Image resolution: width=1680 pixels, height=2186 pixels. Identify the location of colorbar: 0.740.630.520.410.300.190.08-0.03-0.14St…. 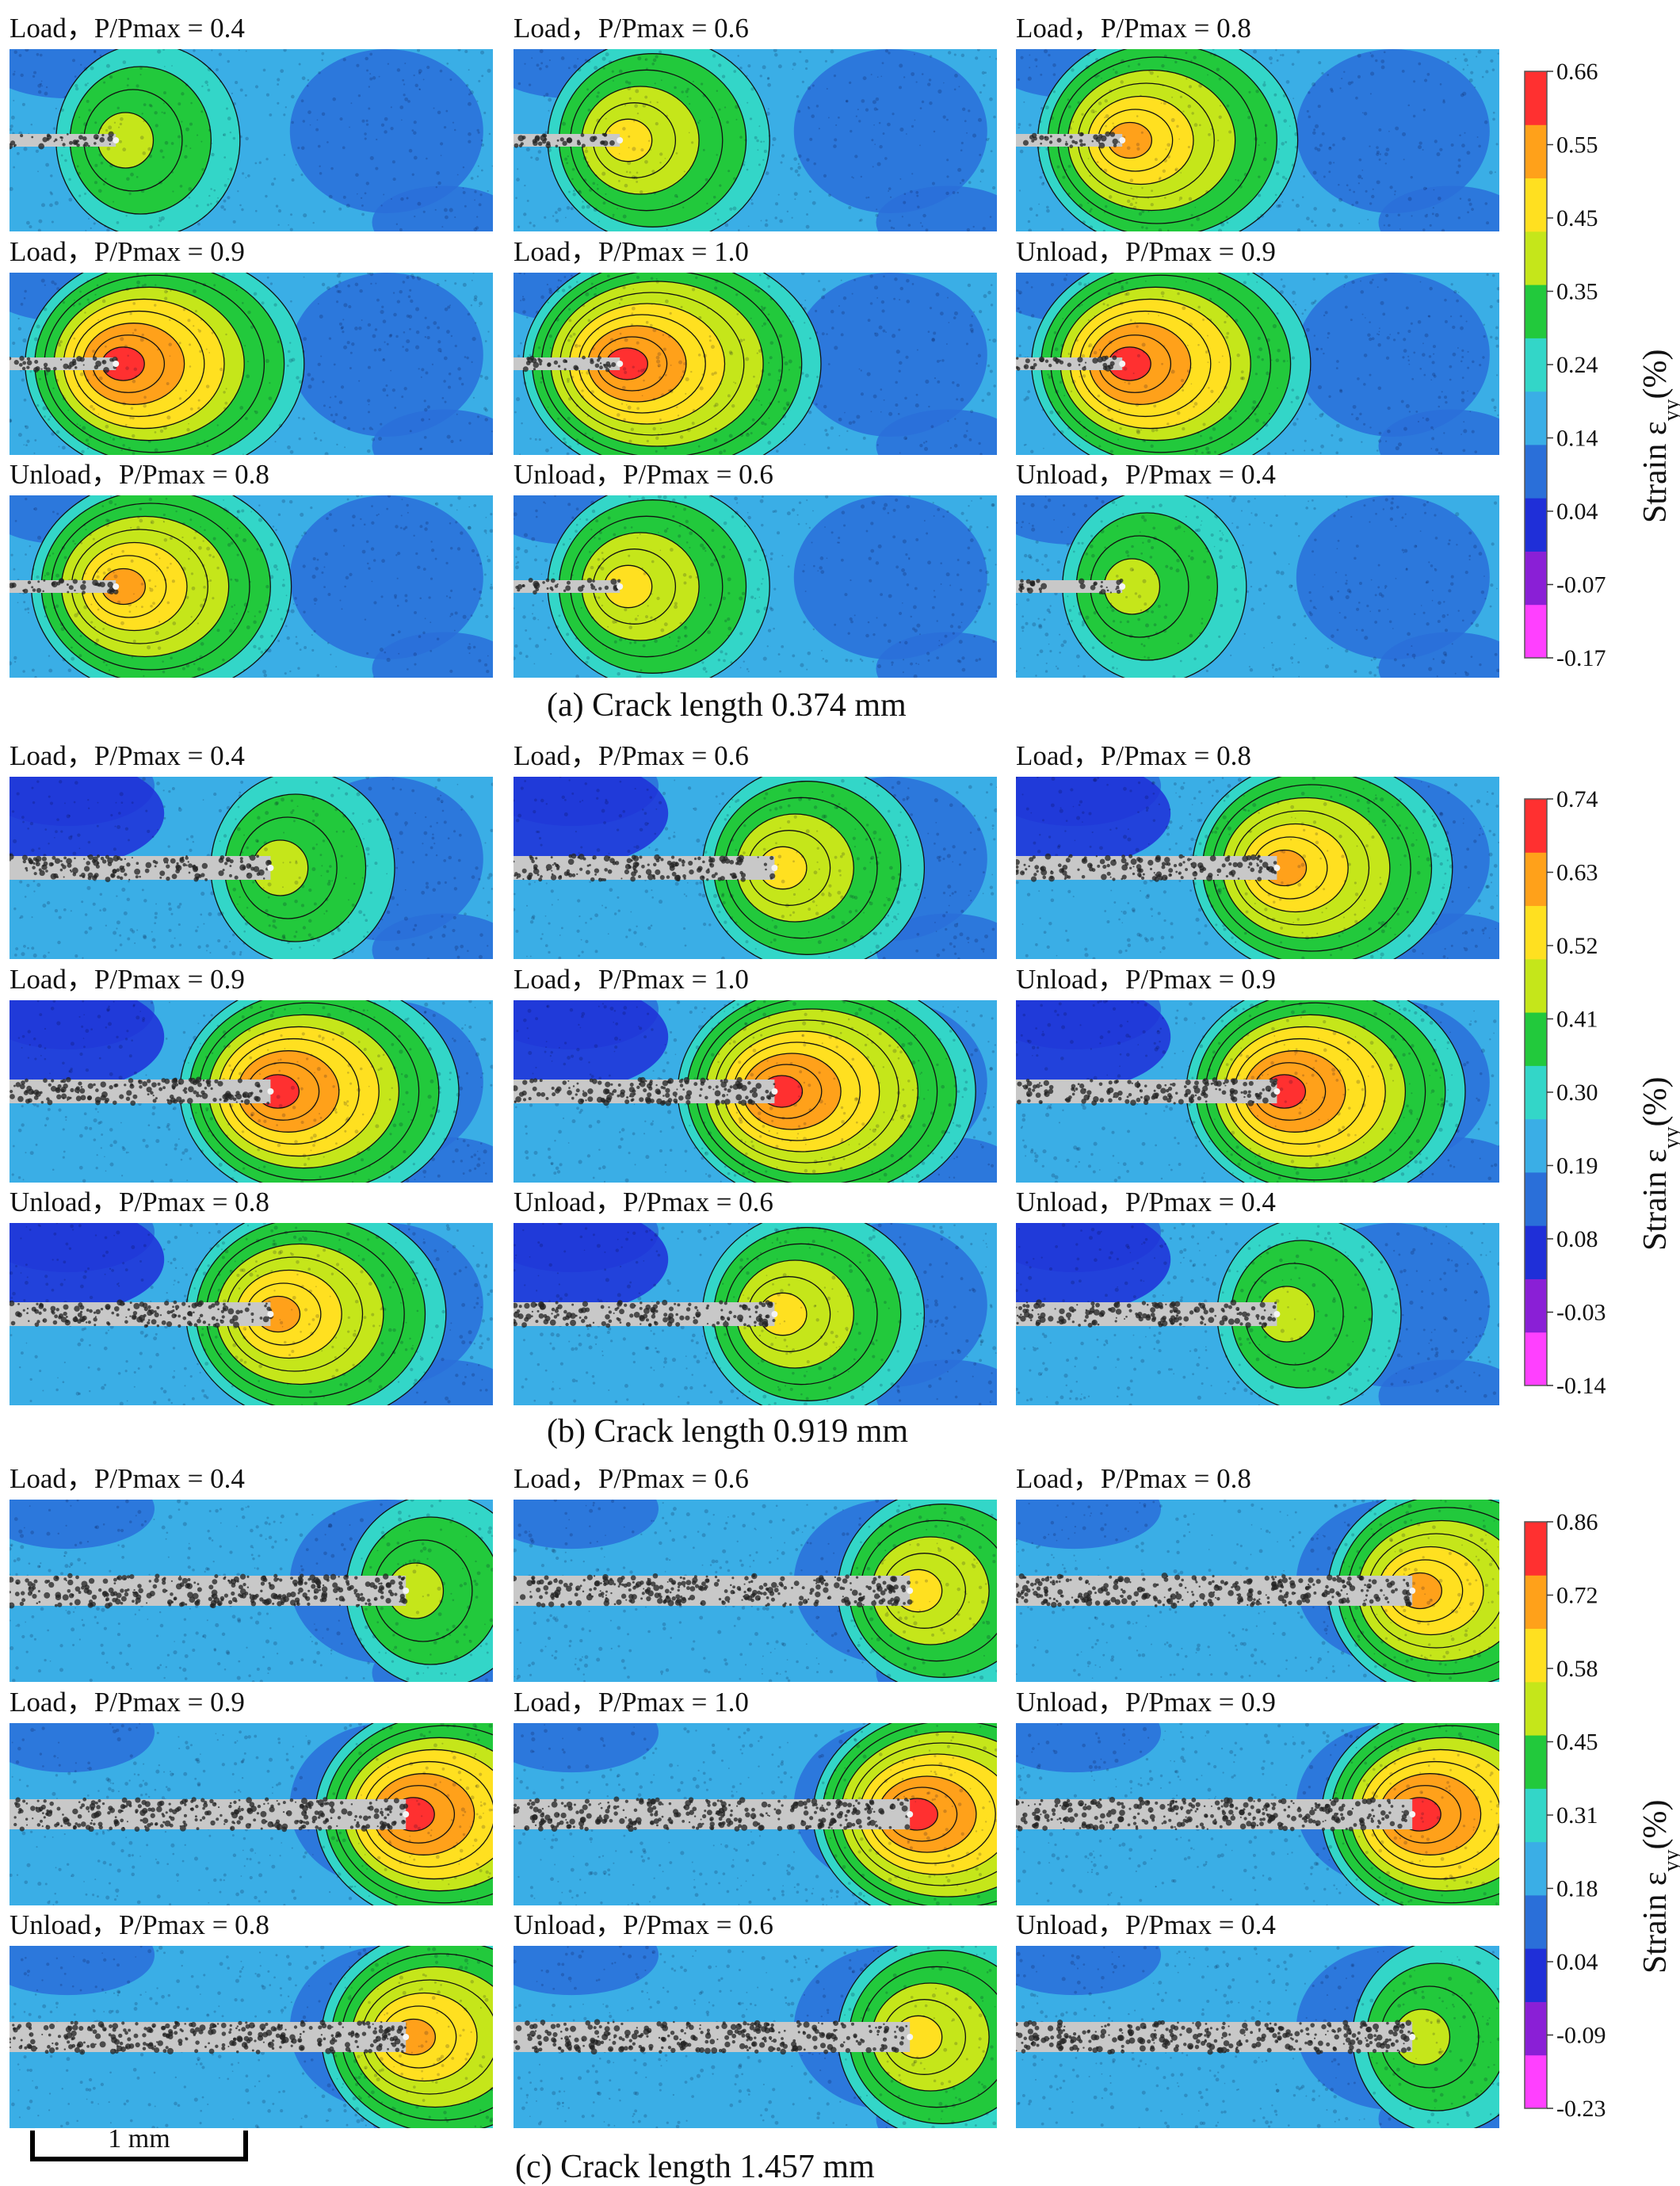
(1601, 1108).